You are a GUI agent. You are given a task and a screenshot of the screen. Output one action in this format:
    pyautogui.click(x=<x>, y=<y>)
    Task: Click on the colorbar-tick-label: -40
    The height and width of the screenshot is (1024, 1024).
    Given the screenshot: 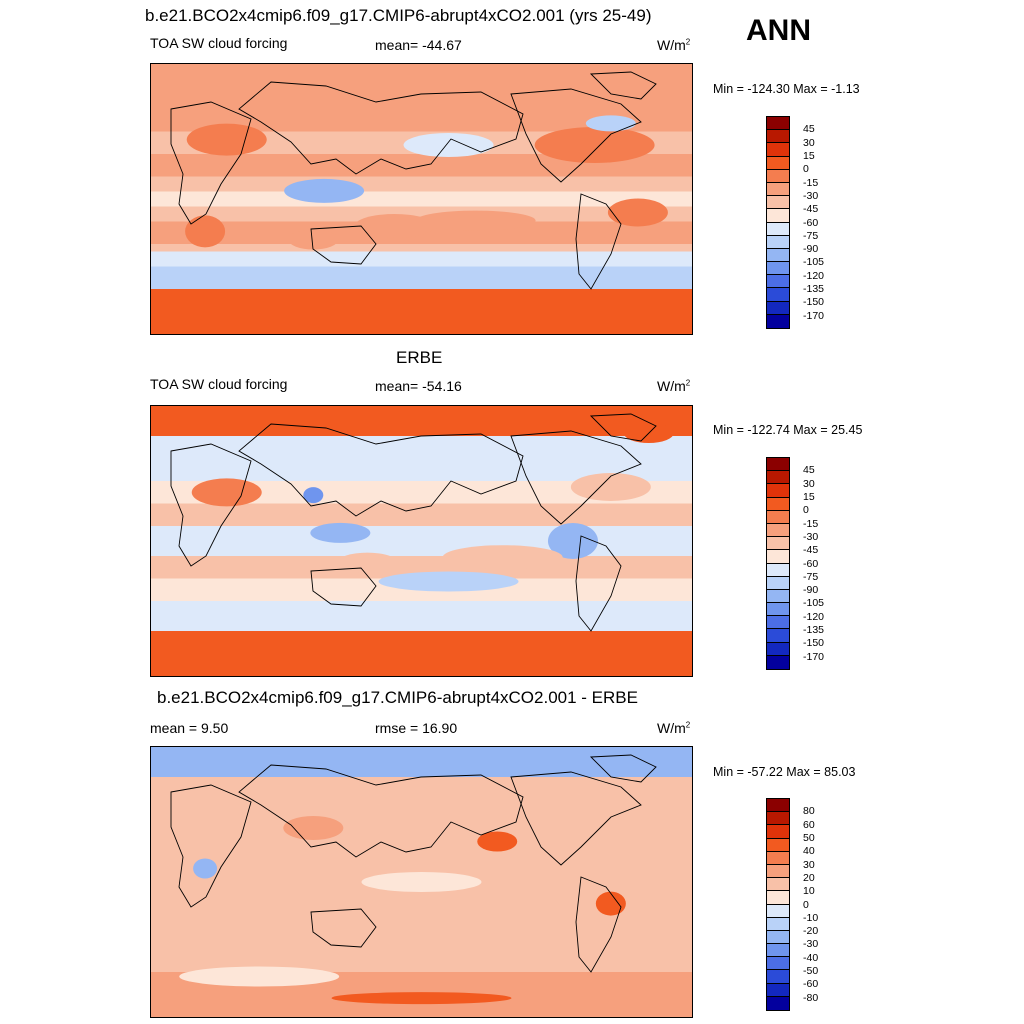 What is the action you would take?
    pyautogui.click(x=811, y=957)
    